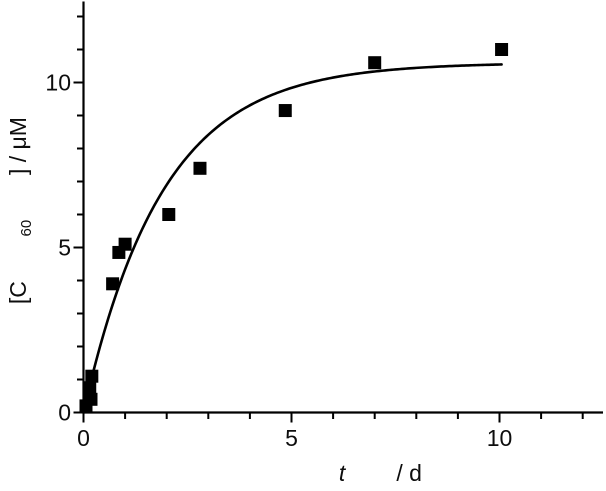  What do you see at coordinates (374, 473) in the screenshot?
I see `x-axis-label: t / d` at bounding box center [374, 473].